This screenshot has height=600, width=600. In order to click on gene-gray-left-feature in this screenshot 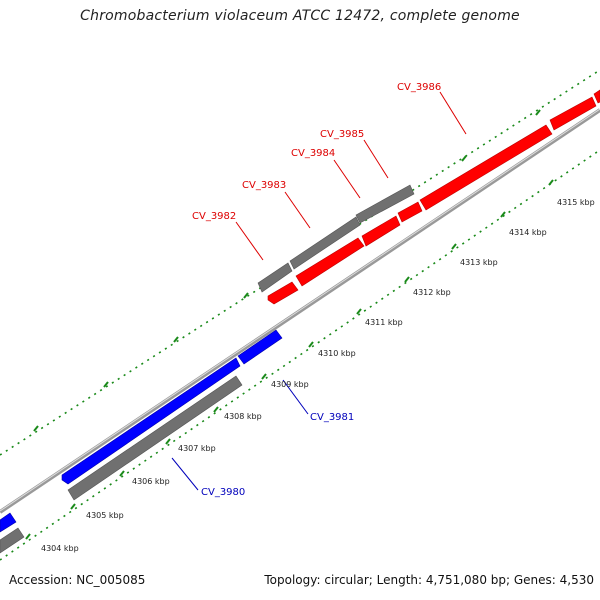, I will do `click(12, 540)`.